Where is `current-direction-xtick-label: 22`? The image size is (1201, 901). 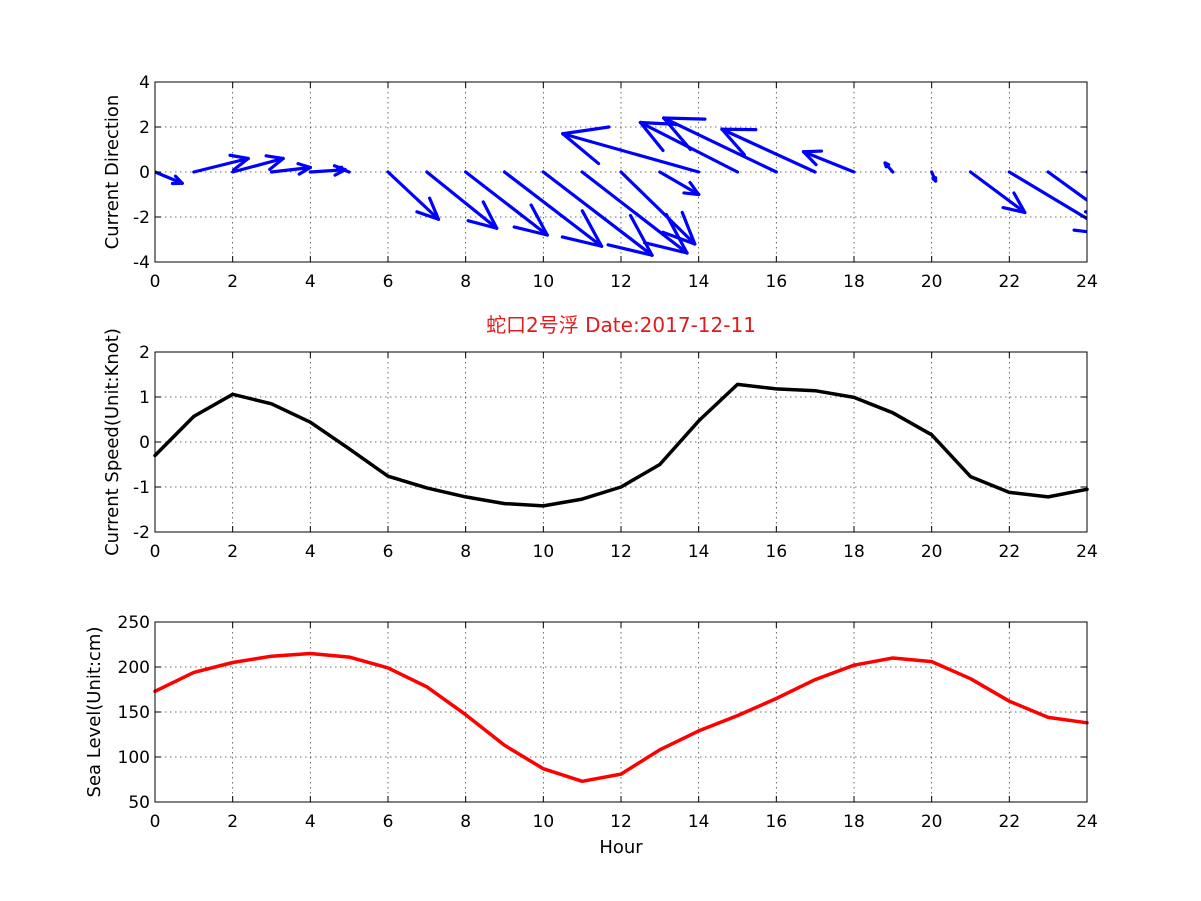 current-direction-xtick-label: 22 is located at coordinates (1010, 282).